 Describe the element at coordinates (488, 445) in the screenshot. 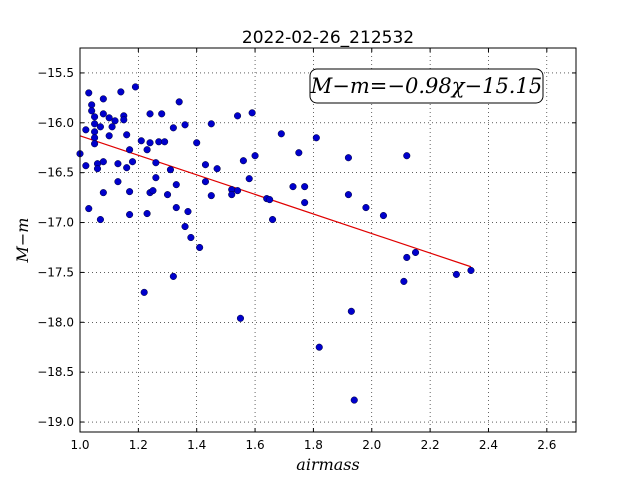

I see `x-tick-label: 2.4` at that location.